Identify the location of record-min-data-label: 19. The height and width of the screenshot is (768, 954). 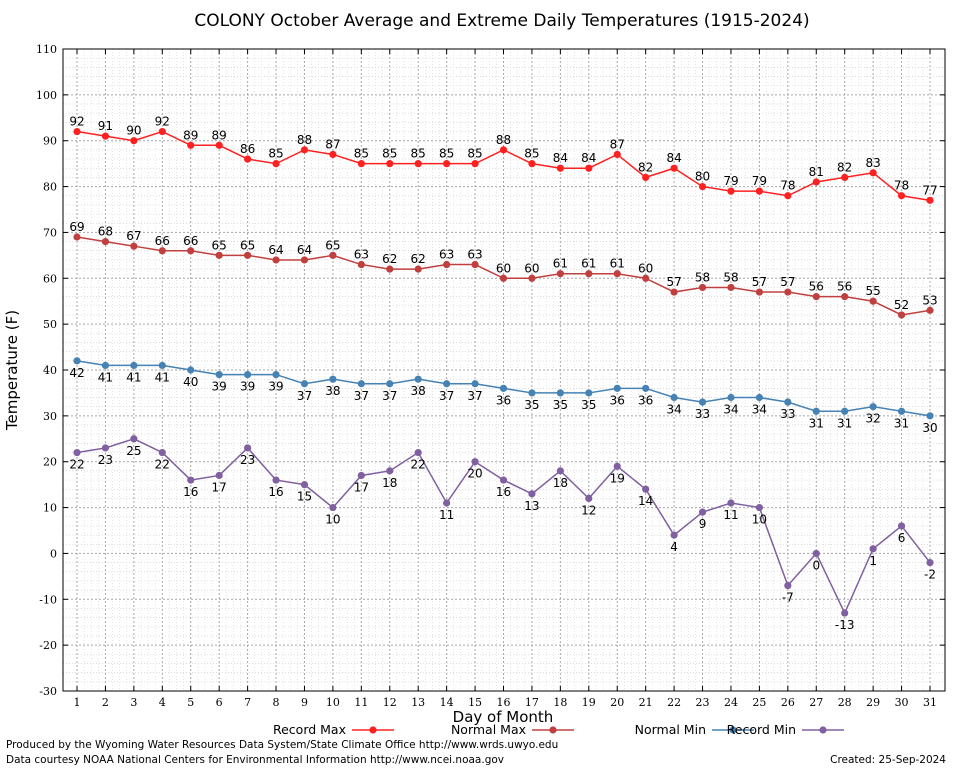
(617, 478).